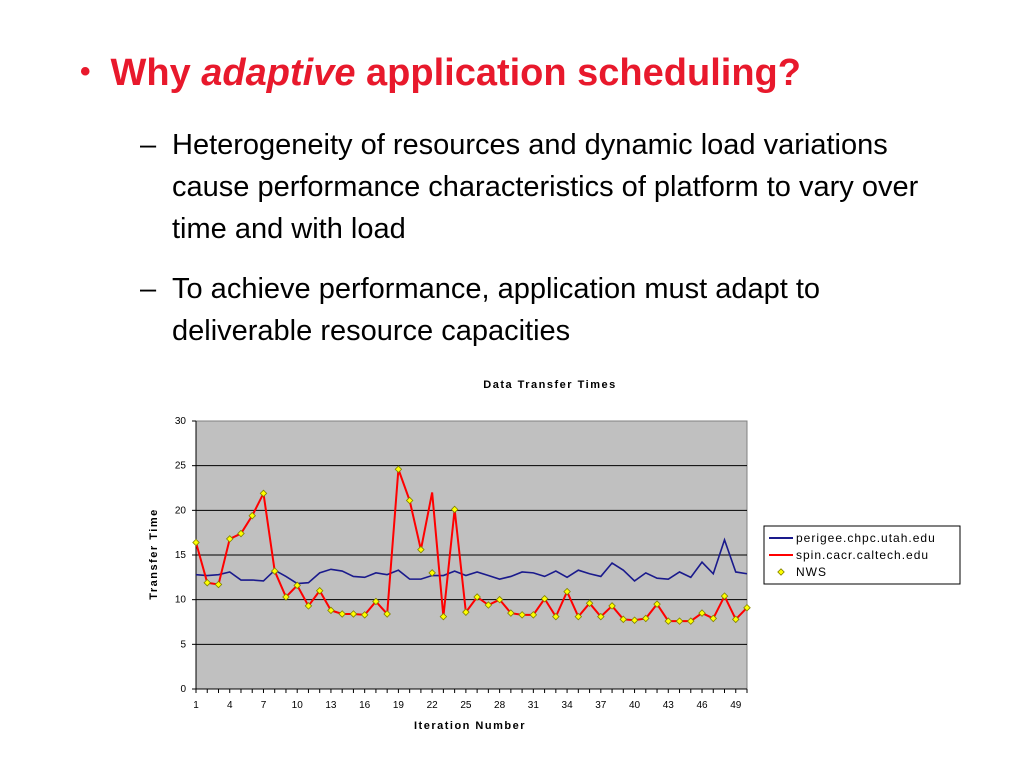 Image resolution: width=1024 pixels, height=768 pixels. Describe the element at coordinates (470, 726) in the screenshot. I see `x-axis-title: Iteration Number` at that location.